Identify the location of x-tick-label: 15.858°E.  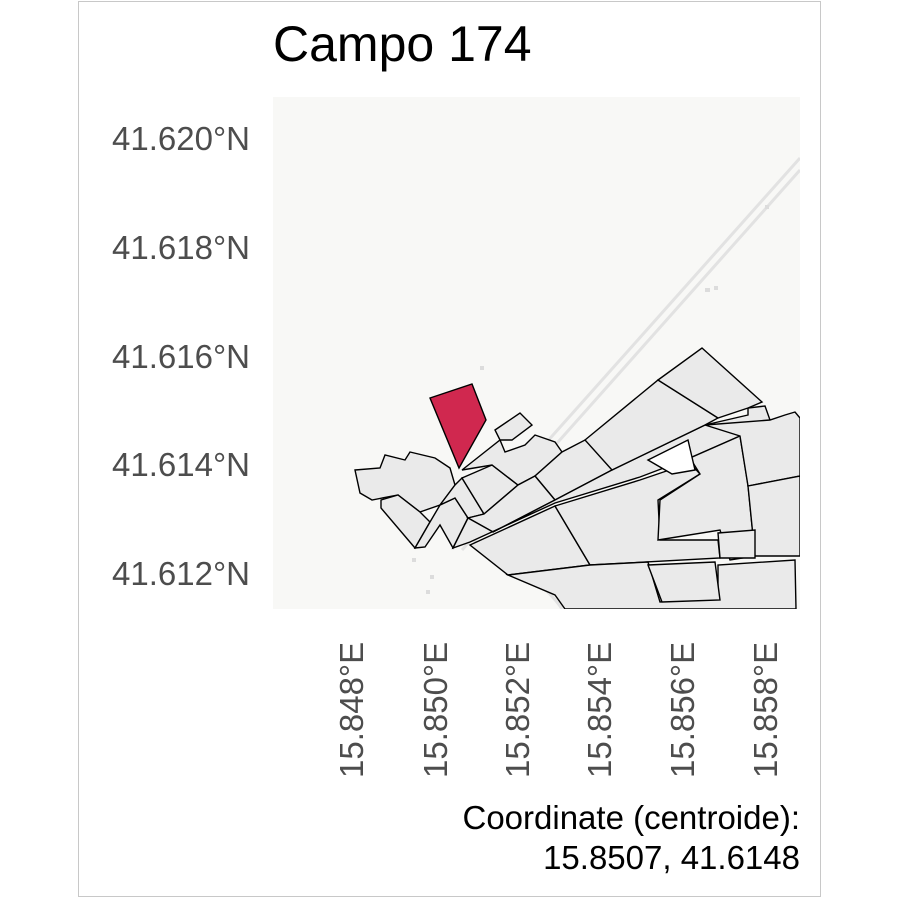
(765, 709).